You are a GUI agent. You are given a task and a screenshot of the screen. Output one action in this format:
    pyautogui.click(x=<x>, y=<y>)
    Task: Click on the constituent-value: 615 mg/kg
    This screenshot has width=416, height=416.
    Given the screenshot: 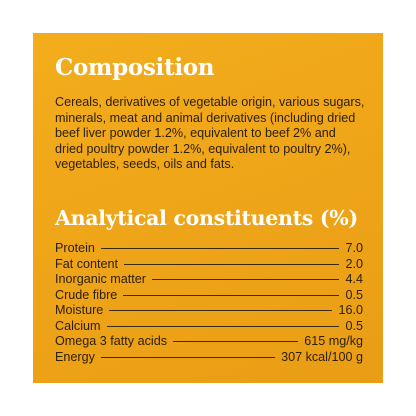 What is the action you would take?
    pyautogui.click(x=333, y=341)
    